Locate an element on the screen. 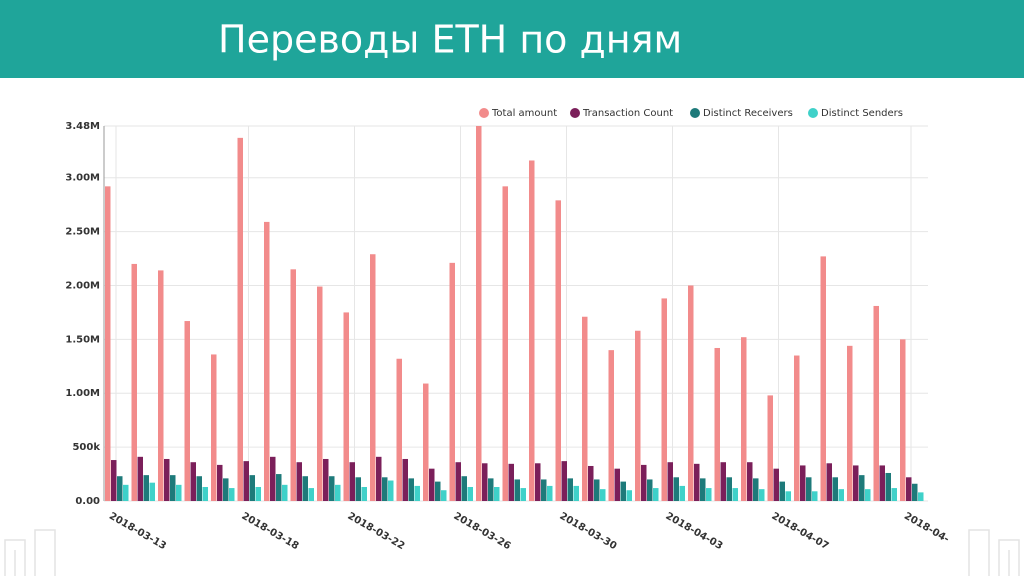 This screenshot has width=1024, height=576. header-band is located at coordinates (512, 39).